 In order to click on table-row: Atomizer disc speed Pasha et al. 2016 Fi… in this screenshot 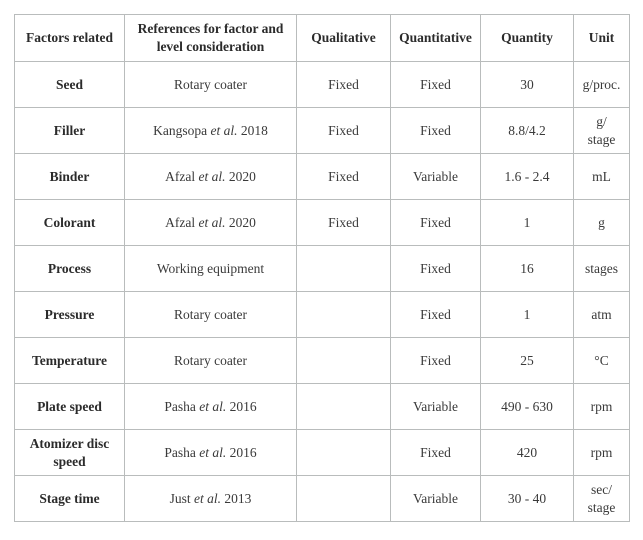, I will do `click(322, 452)`.